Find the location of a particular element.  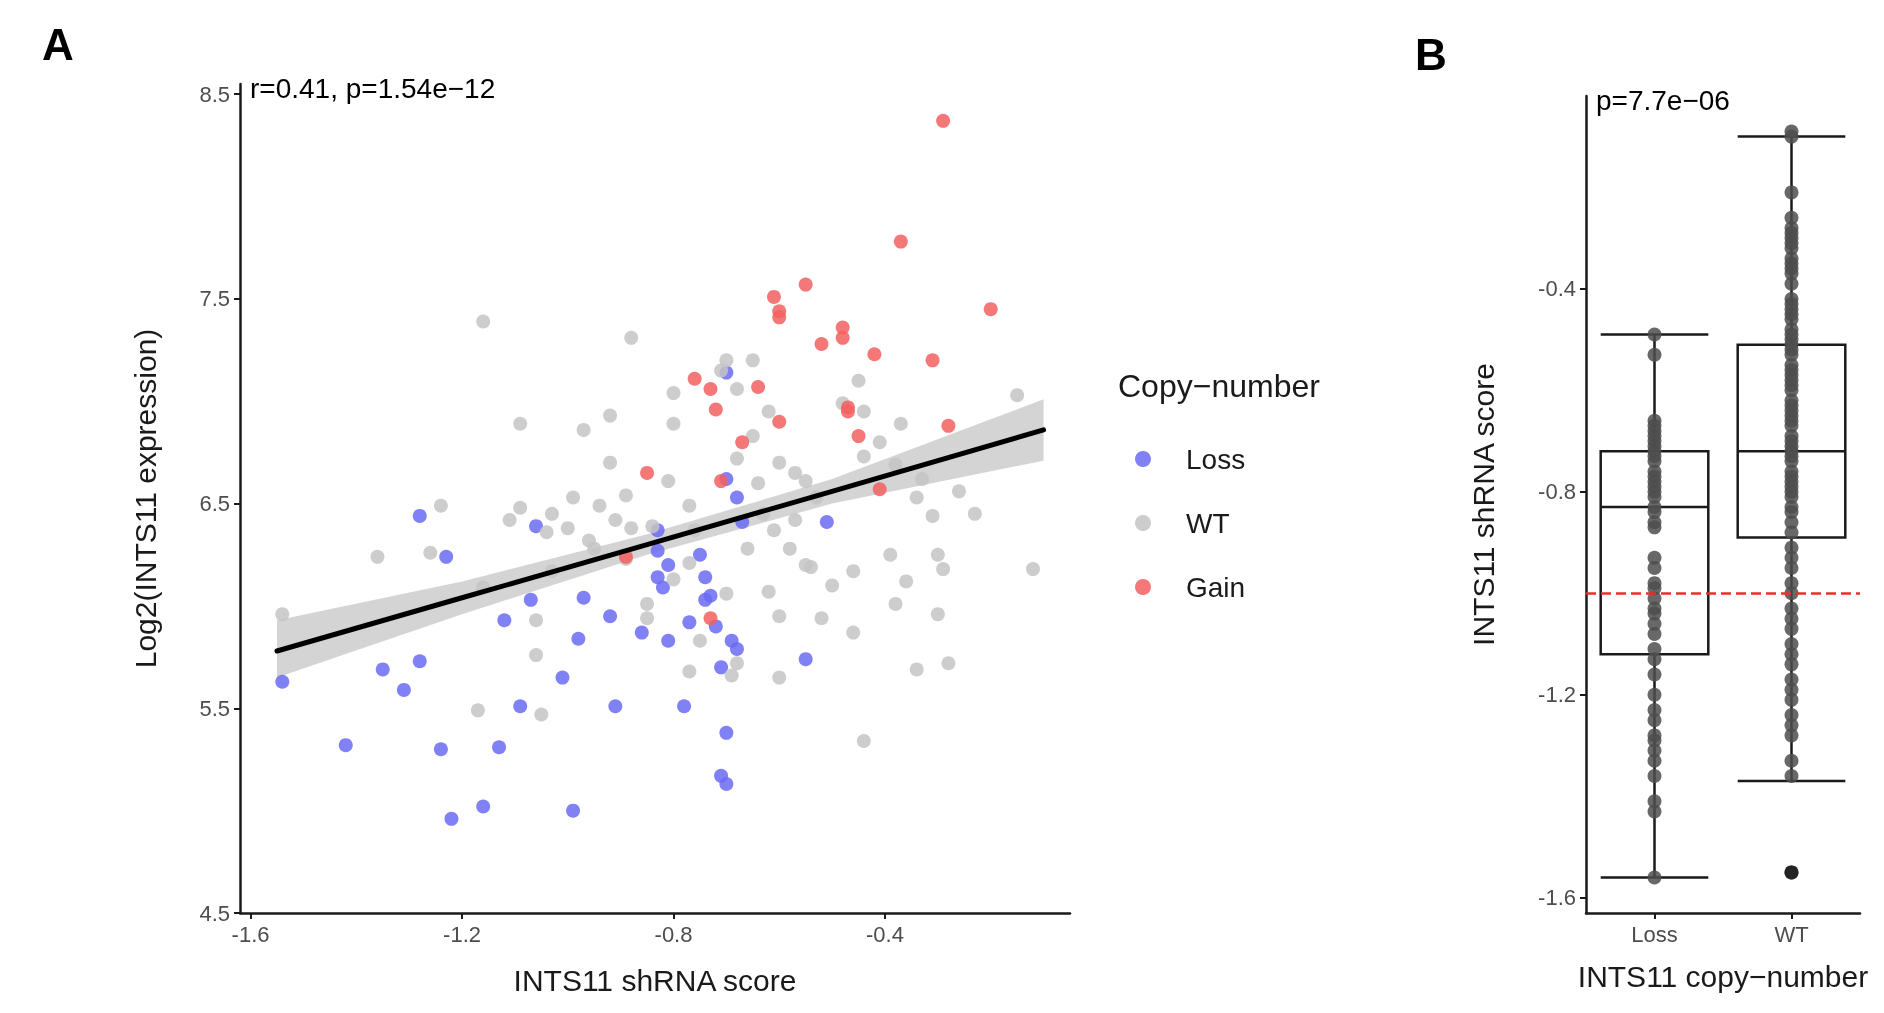

legend-title: Copy−number is located at coordinates (1219, 386).